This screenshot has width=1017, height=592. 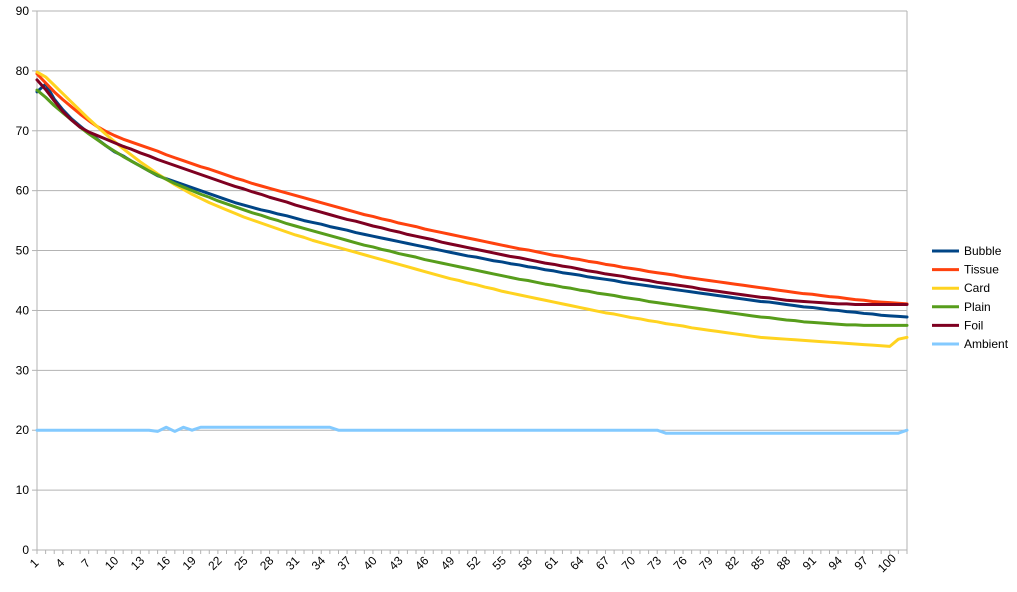 What do you see at coordinates (629, 563) in the screenshot?
I see `x-tick-label: 70` at bounding box center [629, 563].